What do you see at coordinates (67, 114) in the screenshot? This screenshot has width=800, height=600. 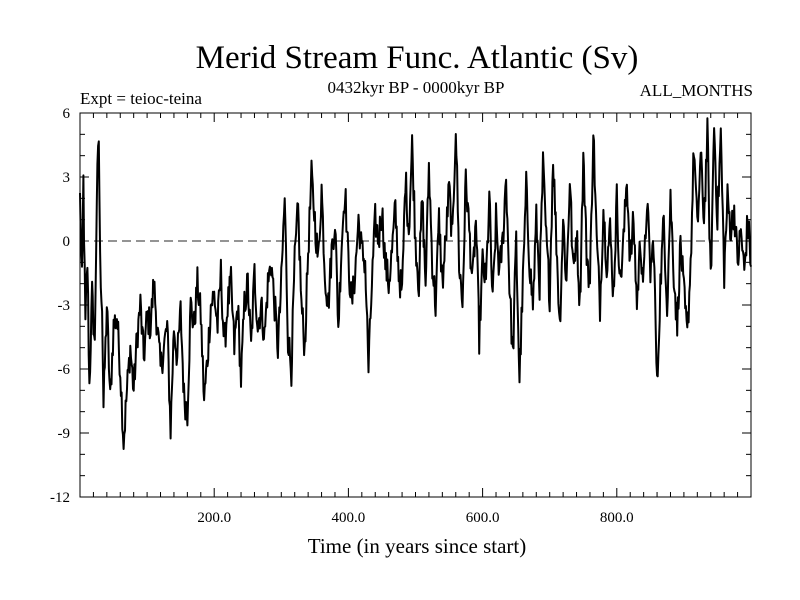 I see `y-tick-label: 6` at bounding box center [67, 114].